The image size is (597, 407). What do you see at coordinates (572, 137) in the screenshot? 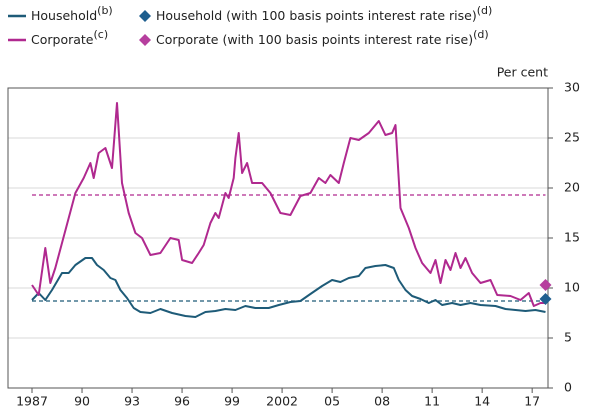
I see `y-tick-label: 25` at bounding box center [572, 137].